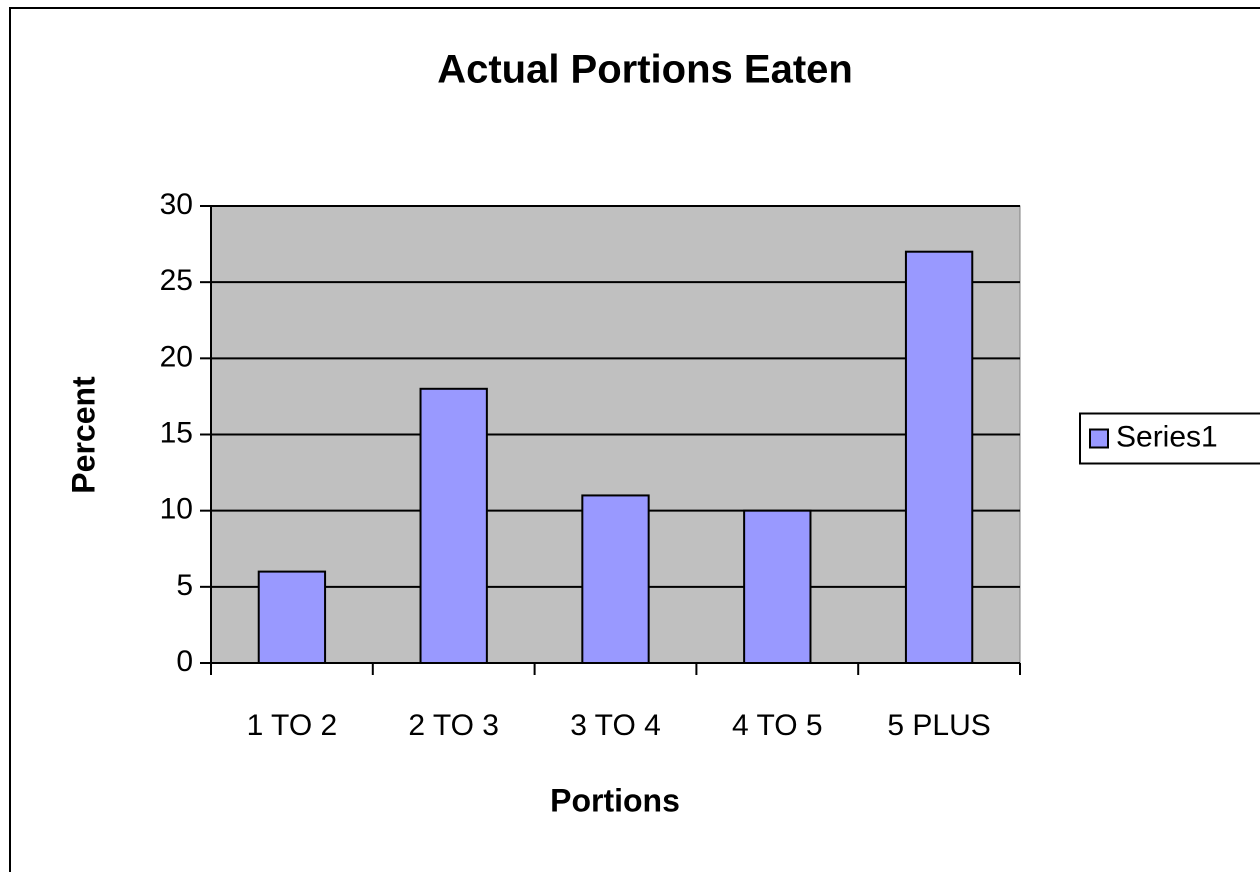 This screenshot has width=1260, height=872. Describe the element at coordinates (1099, 438) in the screenshot. I see `legend-swatch` at that location.